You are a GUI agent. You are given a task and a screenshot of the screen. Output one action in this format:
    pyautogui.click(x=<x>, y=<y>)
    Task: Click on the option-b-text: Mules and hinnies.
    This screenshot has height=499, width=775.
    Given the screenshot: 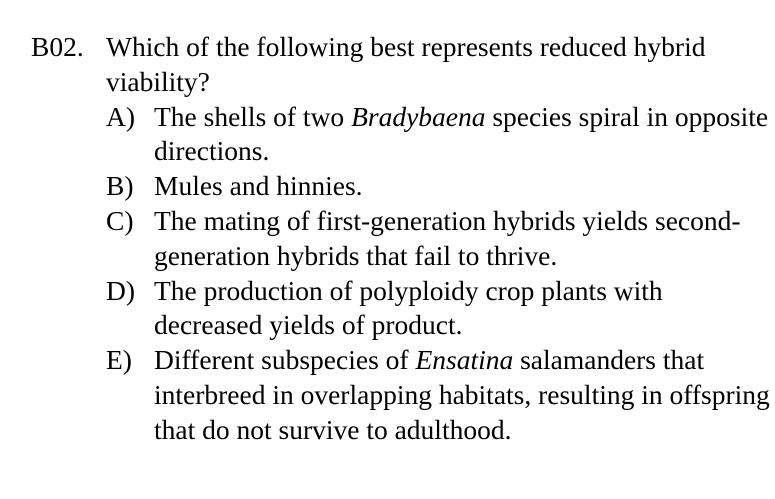 What is the action you would take?
    pyautogui.click(x=258, y=186)
    